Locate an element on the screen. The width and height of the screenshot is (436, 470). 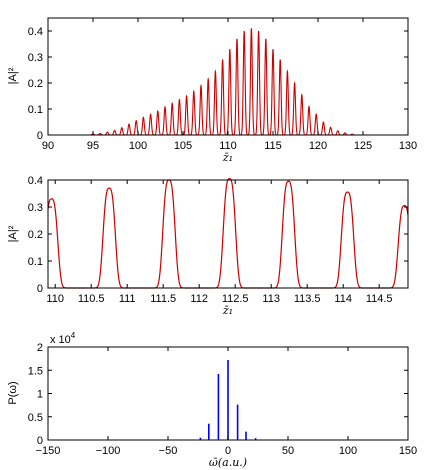
panel-1-ylabel: |A|² is located at coordinates (13, 75).